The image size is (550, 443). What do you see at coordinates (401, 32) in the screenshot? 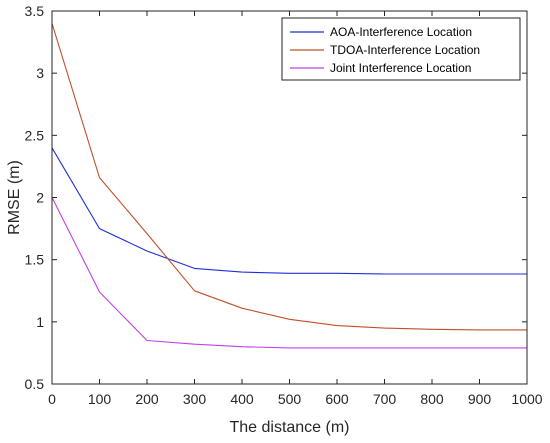
I see `legend-label-1: AOA-Interference Location` at bounding box center [401, 32].